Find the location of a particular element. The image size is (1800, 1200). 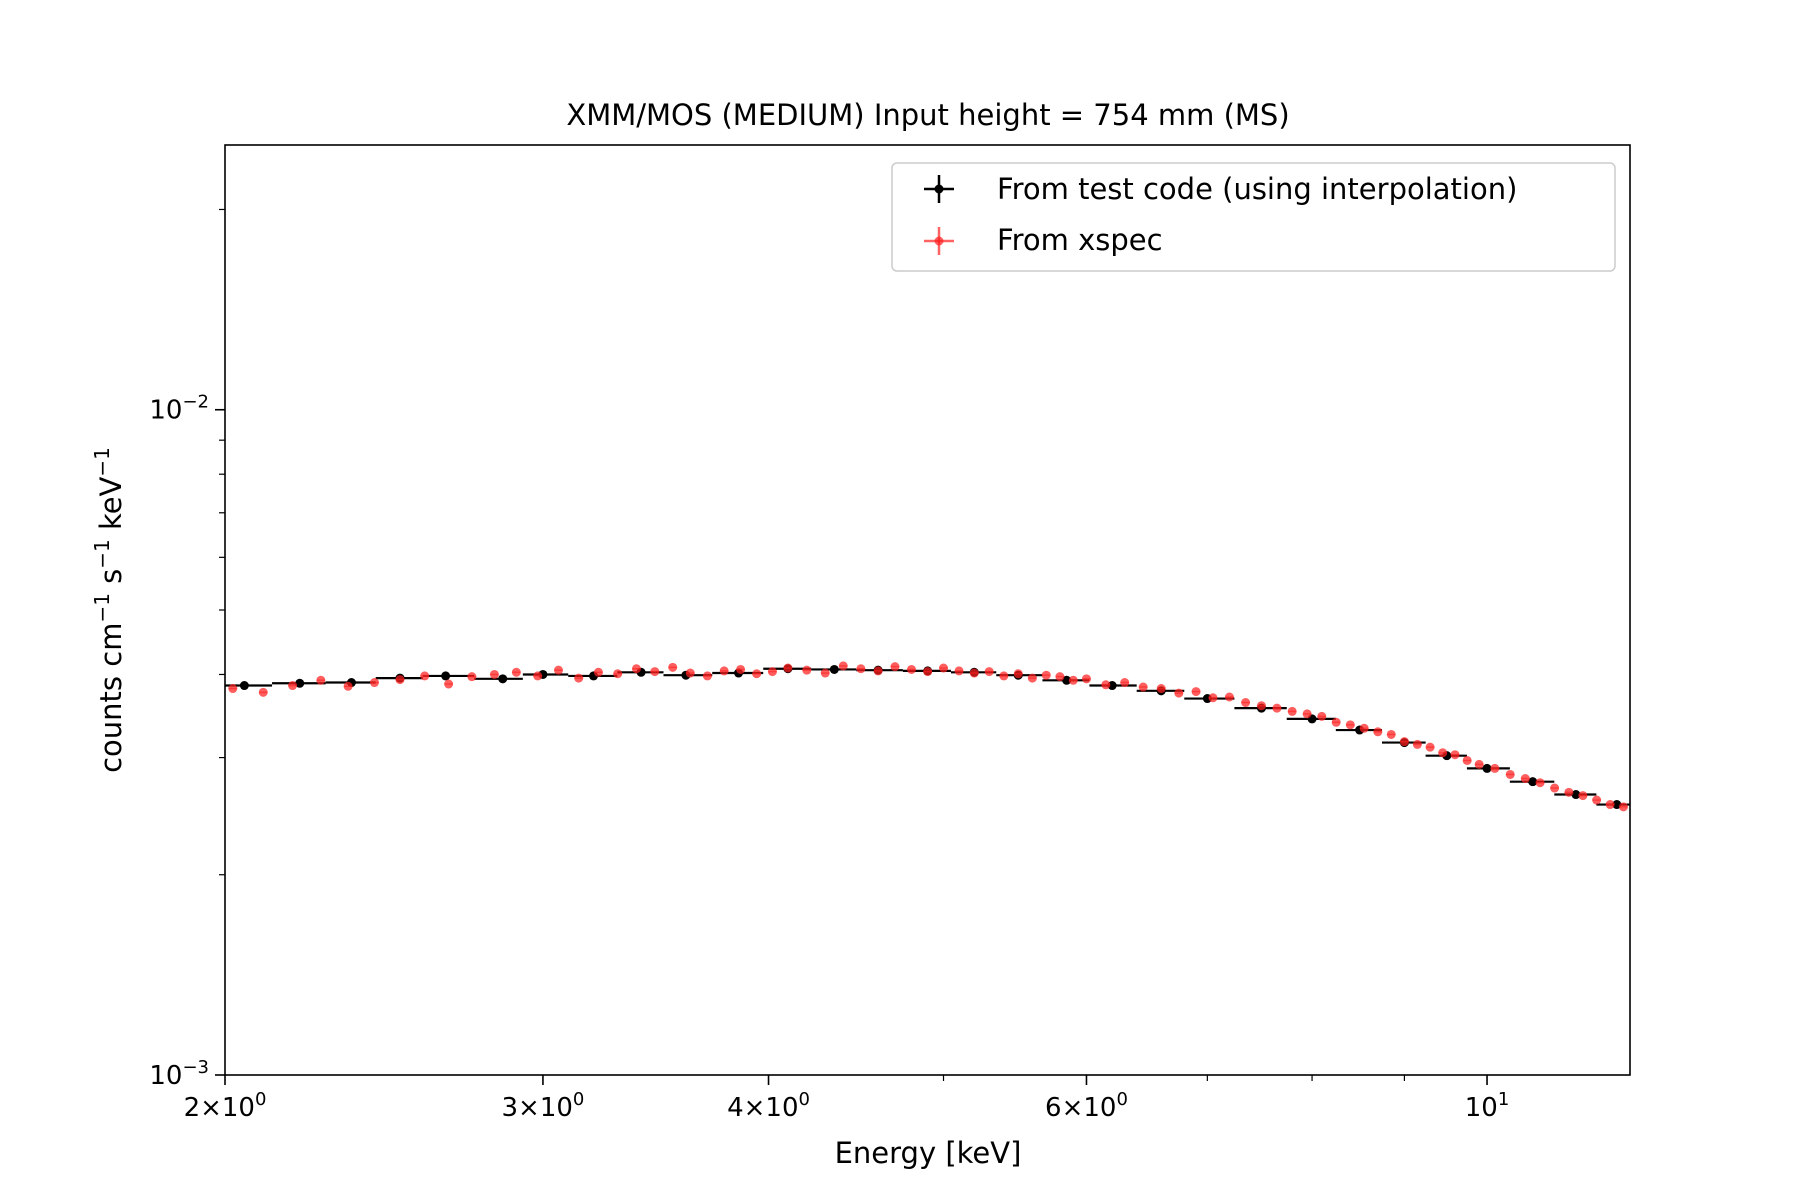

y-axis: 10−310−2 is located at coordinates (187, 649).